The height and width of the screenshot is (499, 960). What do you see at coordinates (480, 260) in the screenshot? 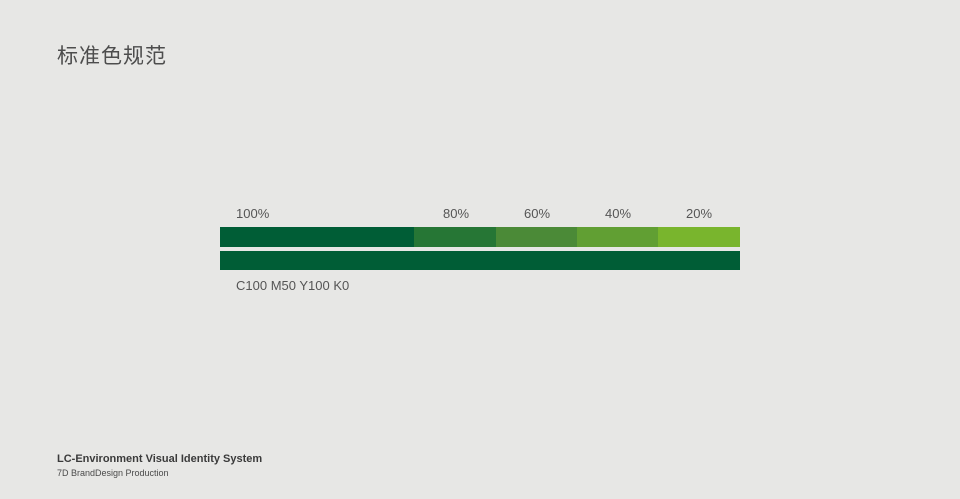
I see `solid-color-bar` at bounding box center [480, 260].